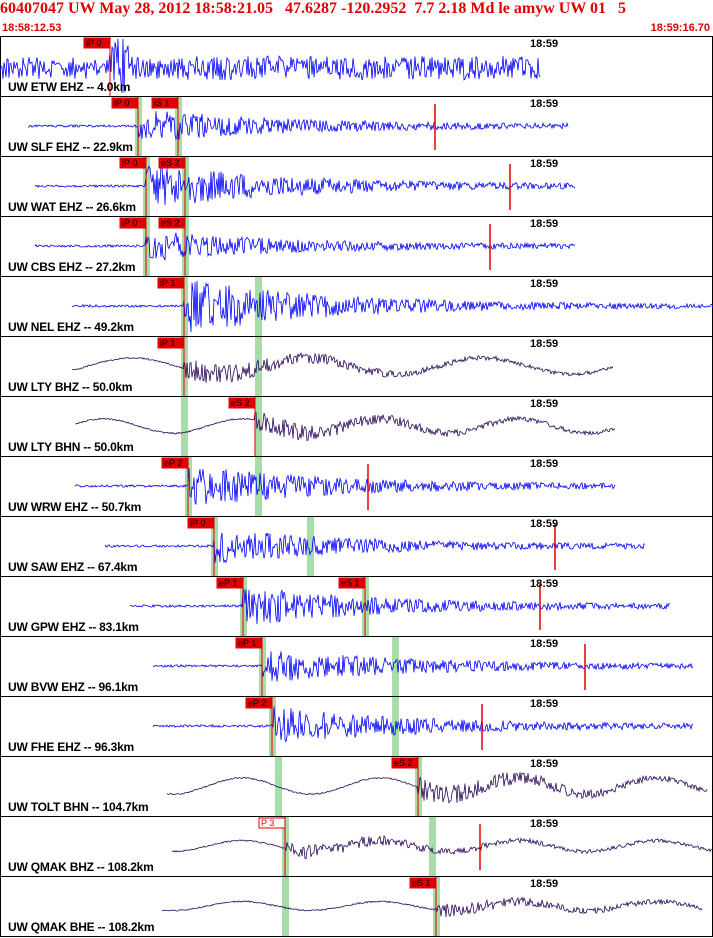 This screenshot has width=713, height=938. What do you see at coordinates (70, 387) in the screenshot?
I see `station-label: UW LTY BHZ -- 50.0km` at bounding box center [70, 387].